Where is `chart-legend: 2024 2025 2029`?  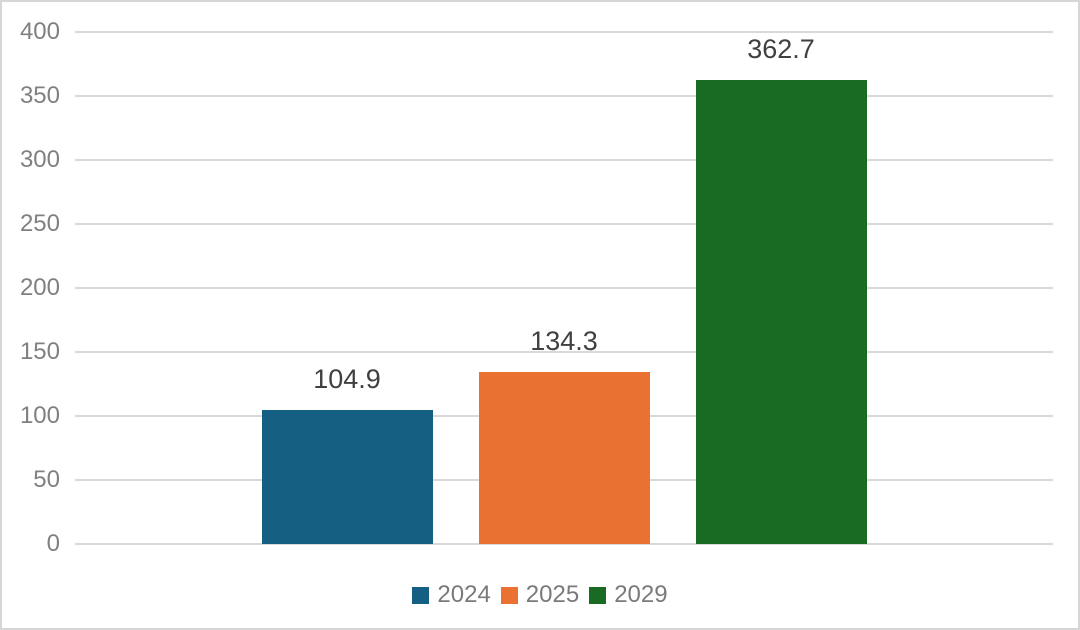 chart-legend: 2024 2025 2029 is located at coordinates (540, 595).